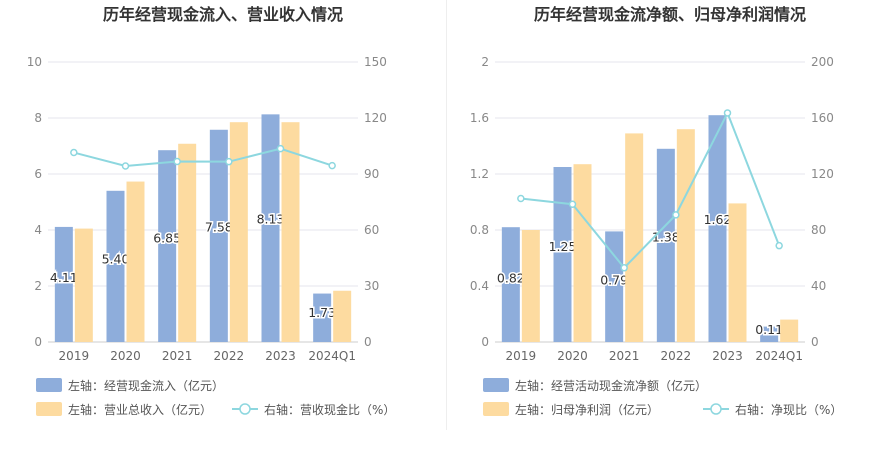 The image size is (893, 458). I want to click on bar-data-label: 1.25, so click(563, 246).